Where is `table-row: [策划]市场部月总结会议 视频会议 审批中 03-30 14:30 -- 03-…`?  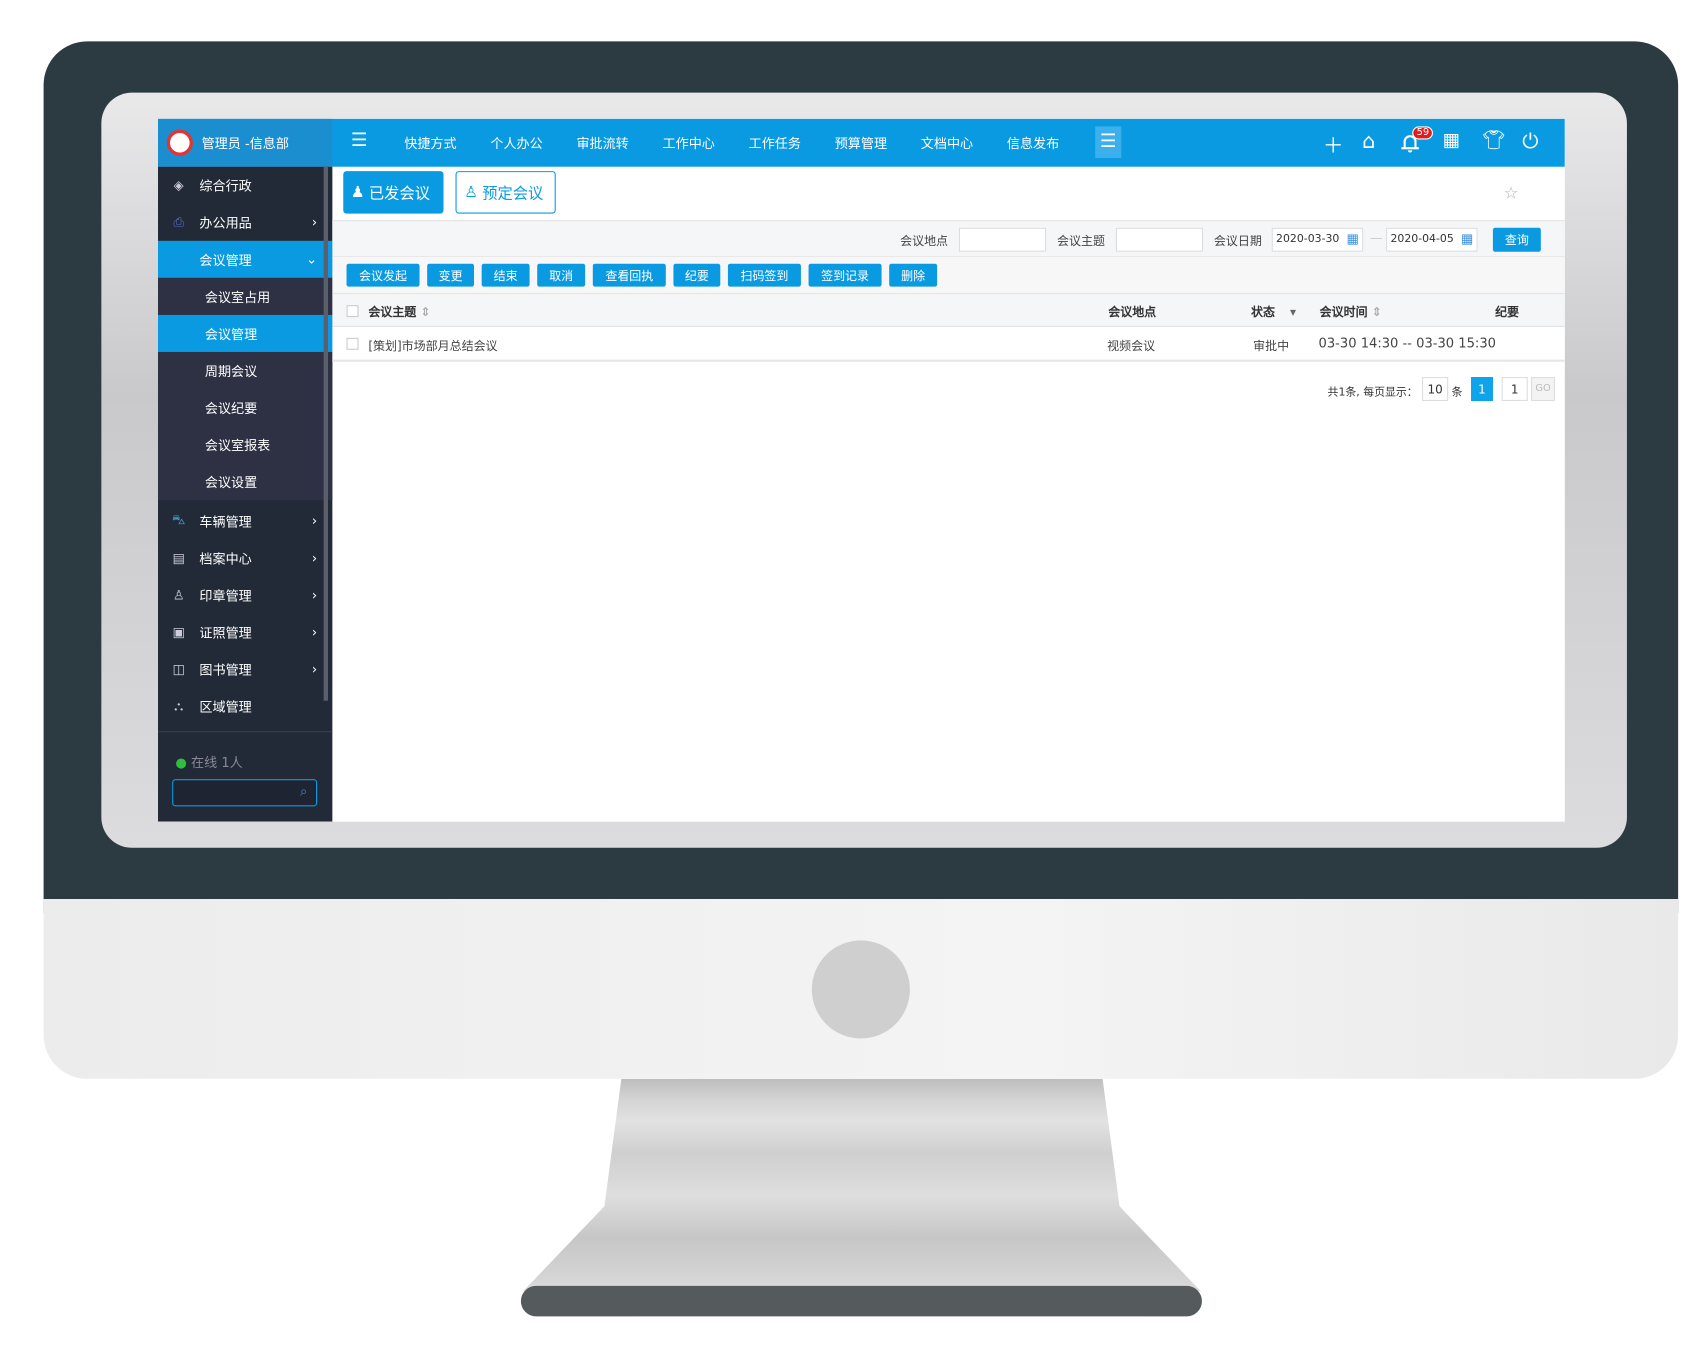
table-row: [策划]市场部月总结会议 视频会议 审批中 03-30 14:30 -- 03-… is located at coordinates (948, 344).